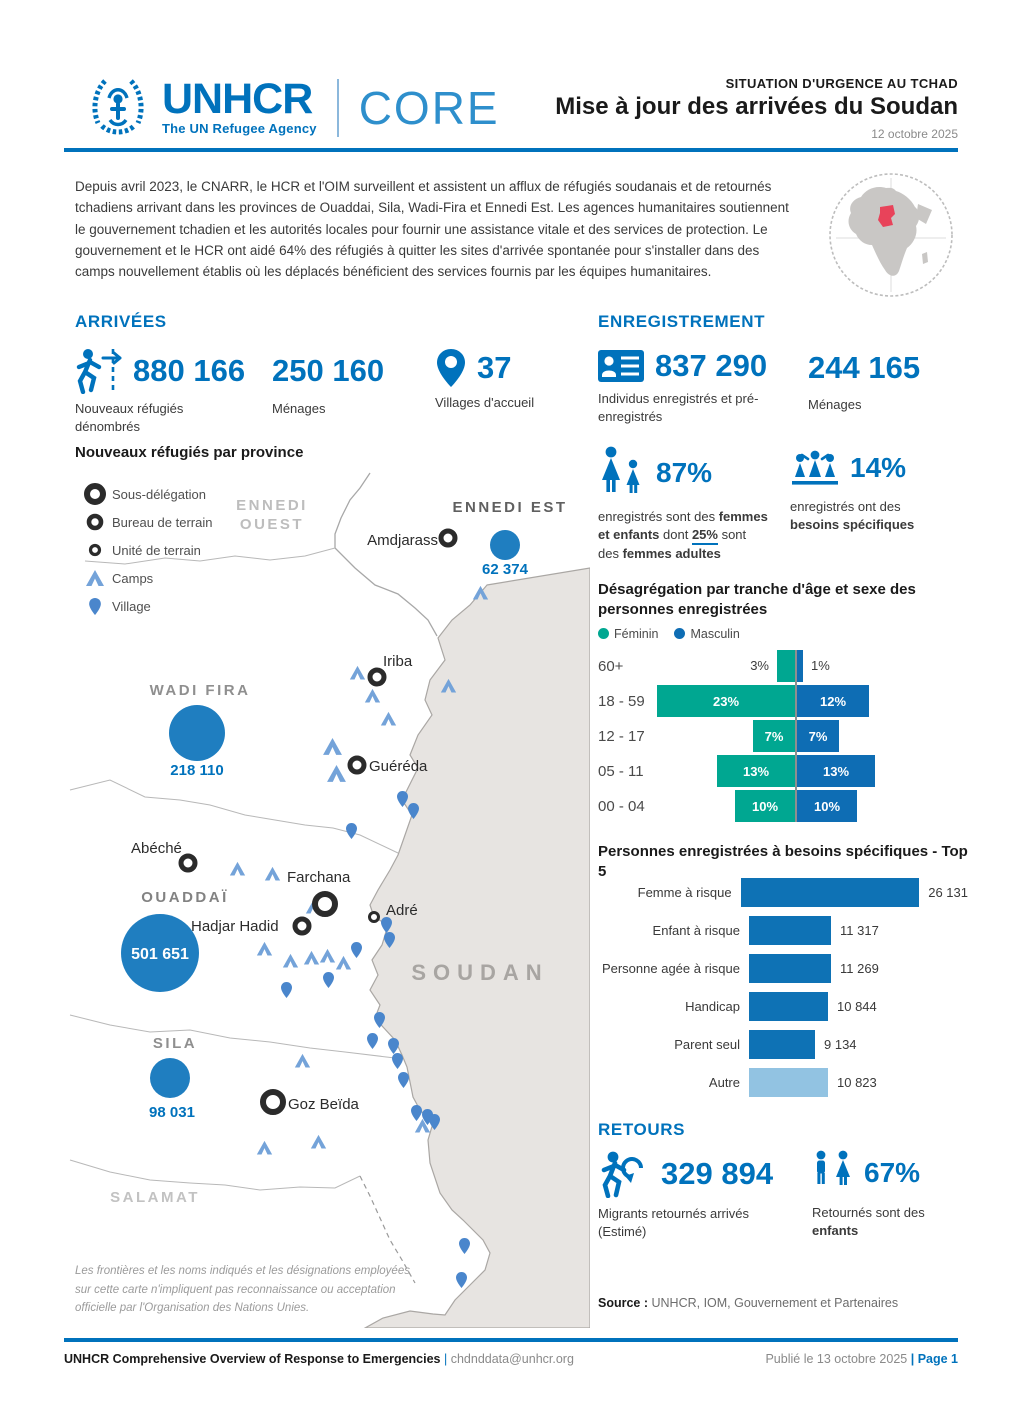 This screenshot has height=1425, width=1024. Describe the element at coordinates (272, 505) in the screenshot. I see `label-ennedi-ouest: ENNEDI` at that location.